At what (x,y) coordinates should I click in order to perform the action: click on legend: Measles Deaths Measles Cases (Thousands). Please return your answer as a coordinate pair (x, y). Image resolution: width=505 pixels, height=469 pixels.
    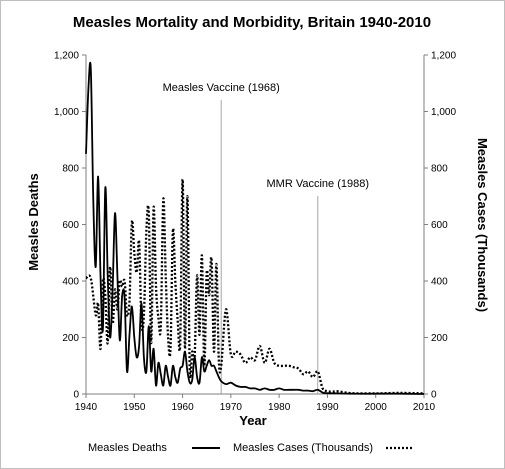
    Looking at the image, I should click on (251, 448).